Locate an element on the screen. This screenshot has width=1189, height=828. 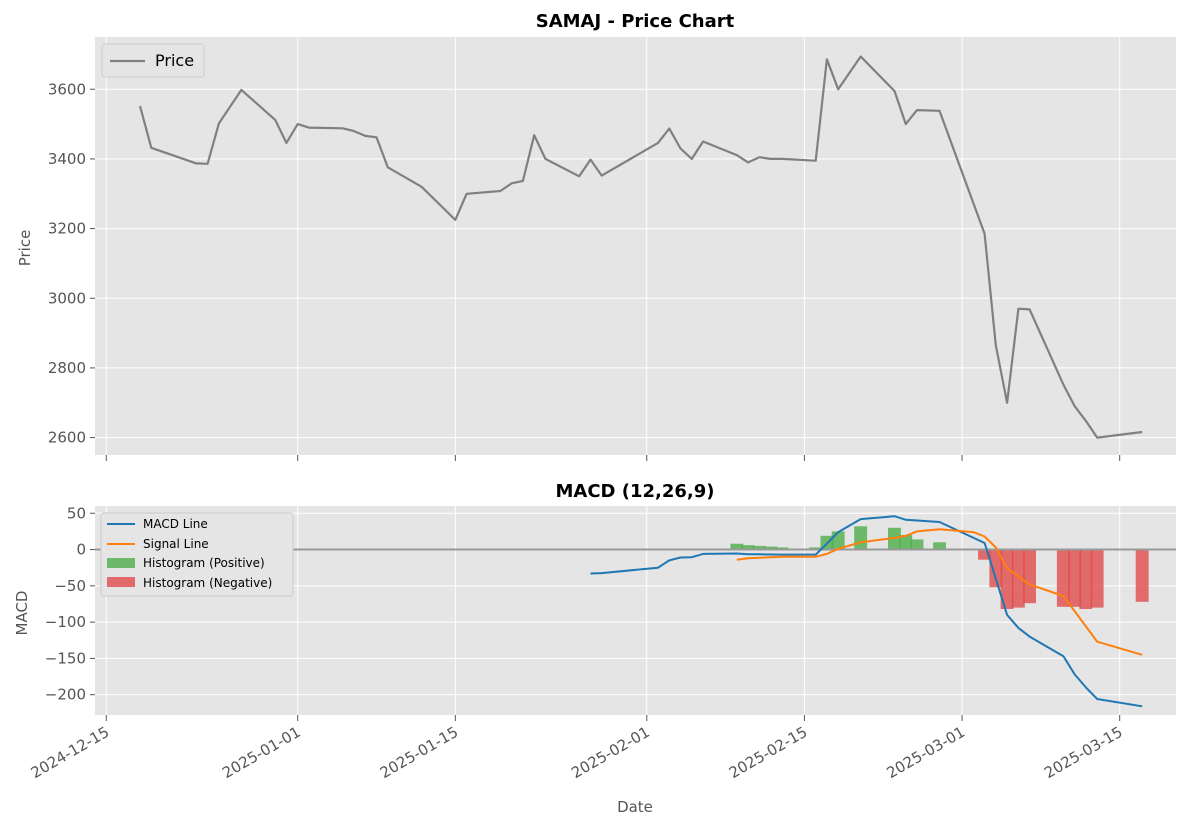
macd-x-axis-label: Date is located at coordinates (635, 807).